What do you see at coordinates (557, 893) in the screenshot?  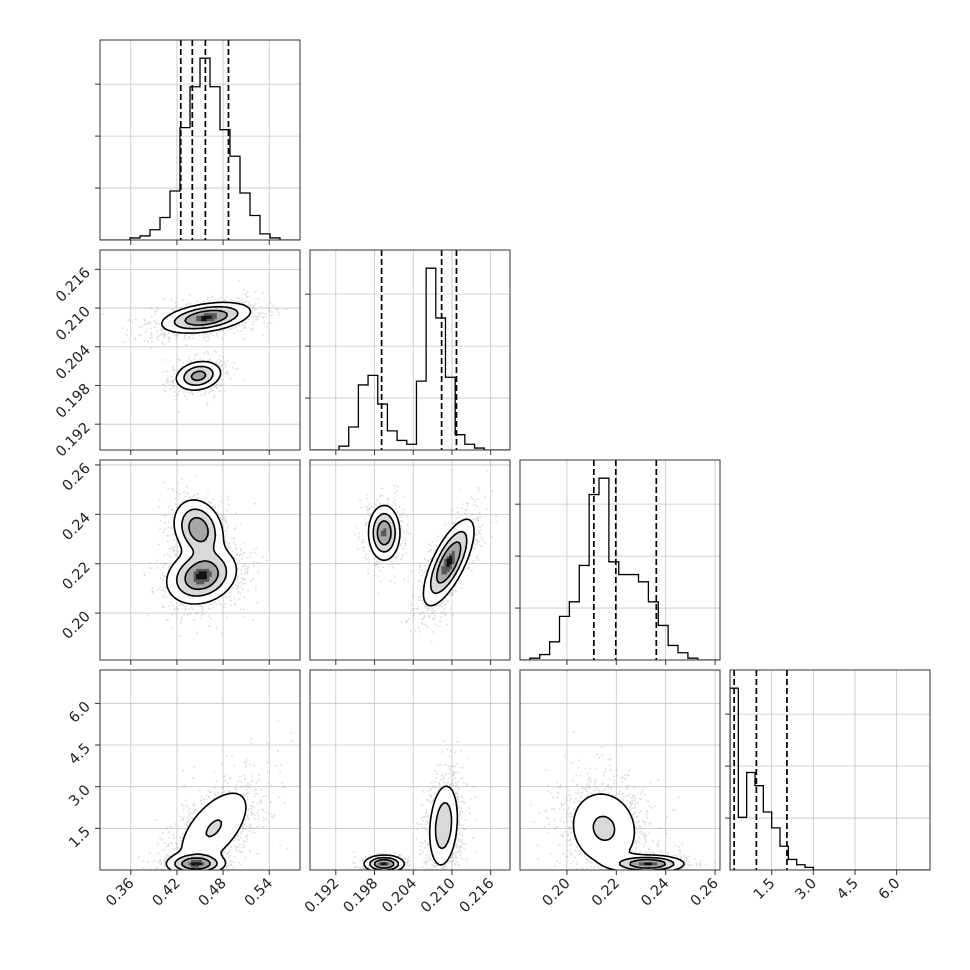 I see `x-tick-label: 0.20` at bounding box center [557, 893].